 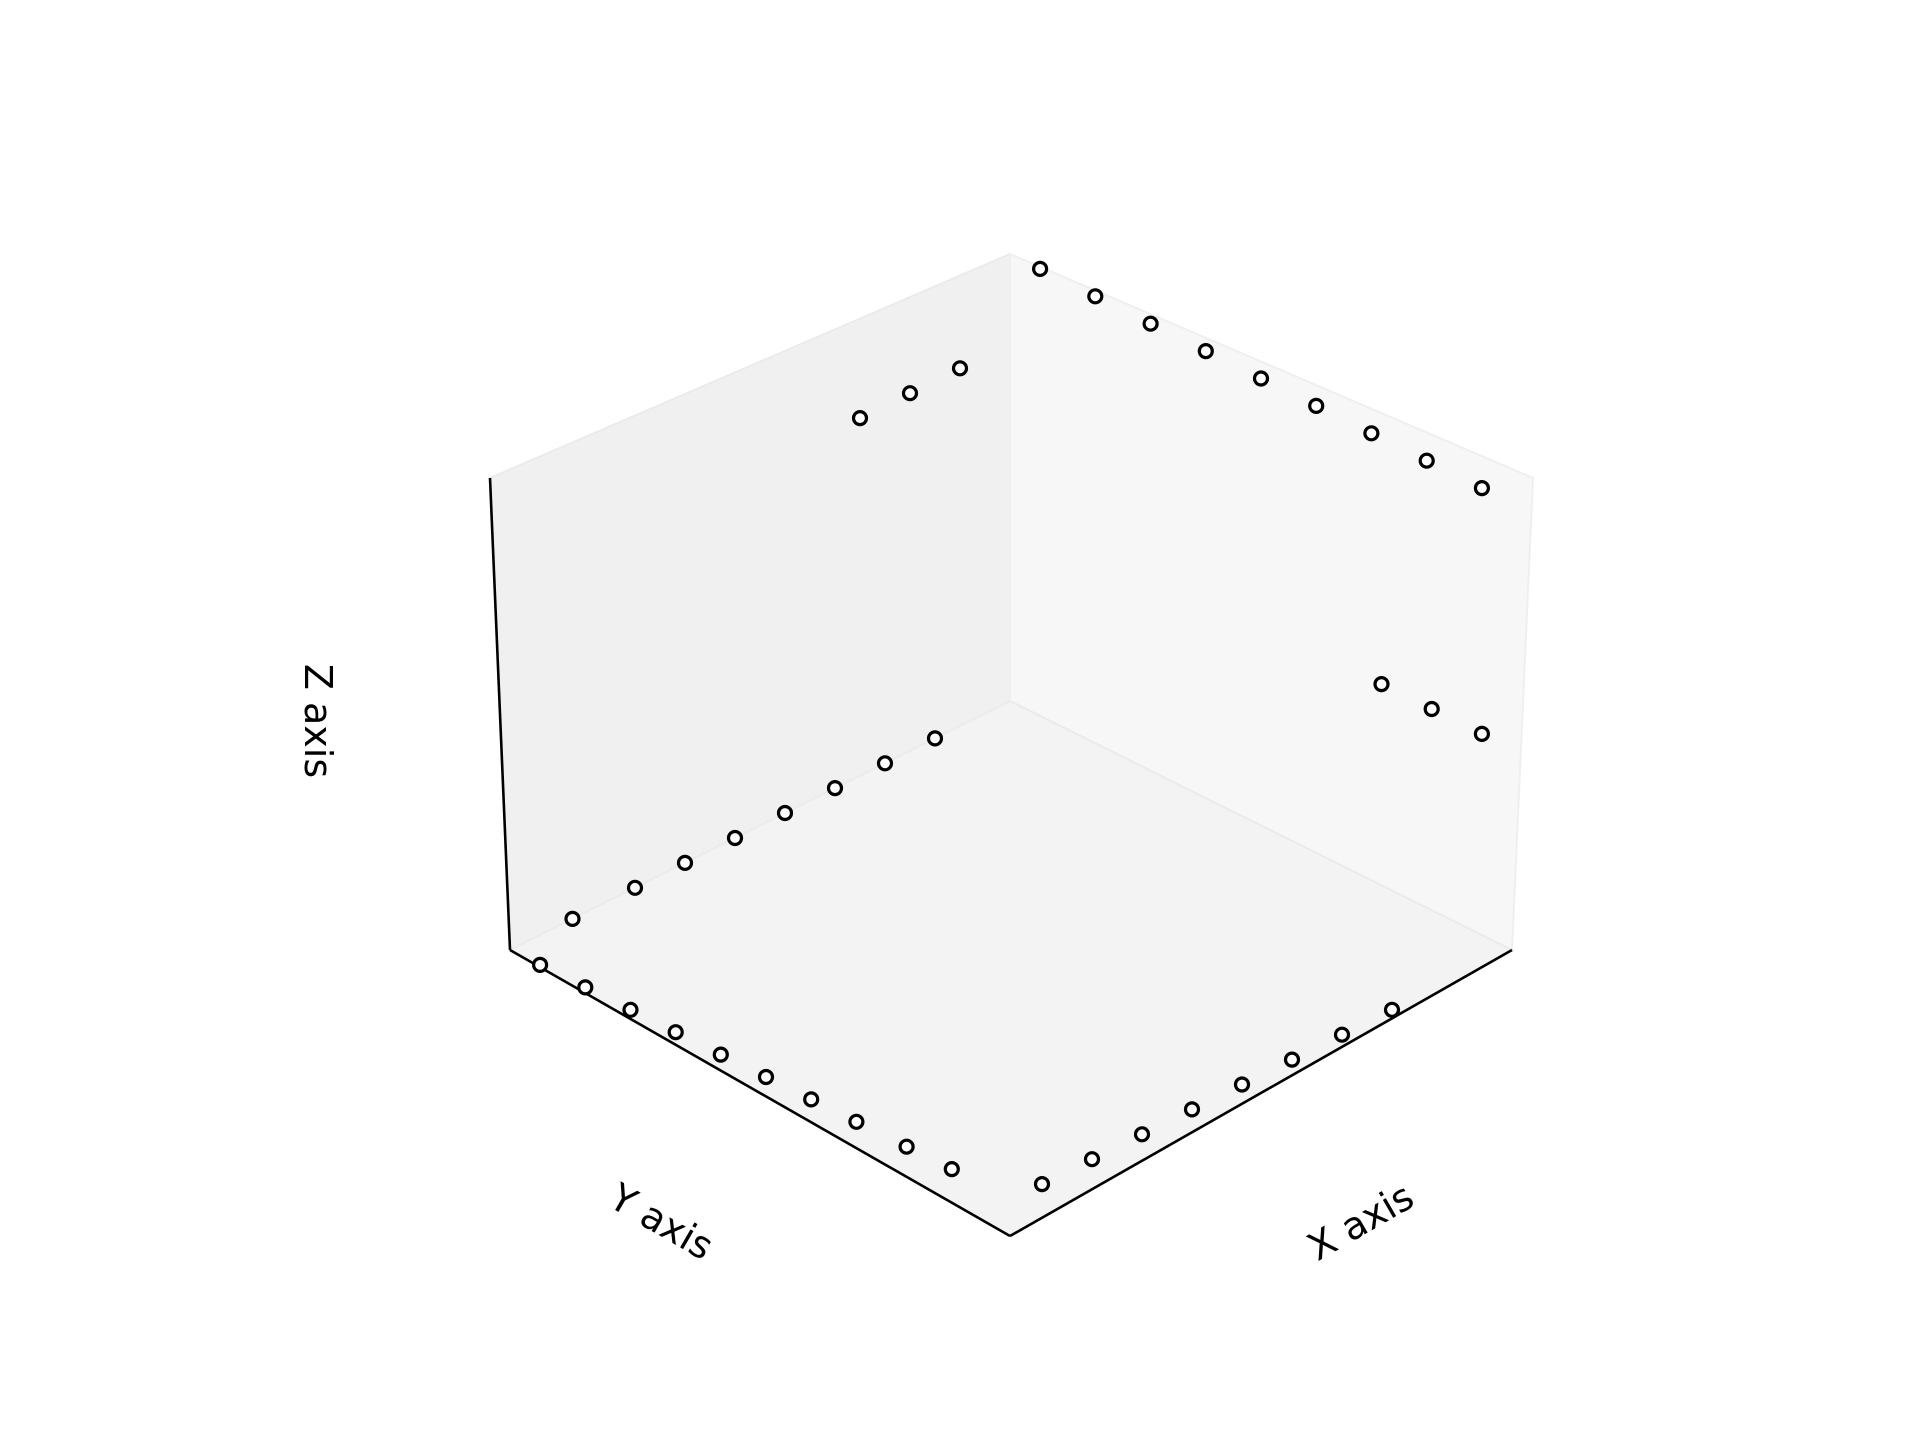 What do you see at coordinates (1261, 1093) in the screenshot?
I see `x-axis-line` at bounding box center [1261, 1093].